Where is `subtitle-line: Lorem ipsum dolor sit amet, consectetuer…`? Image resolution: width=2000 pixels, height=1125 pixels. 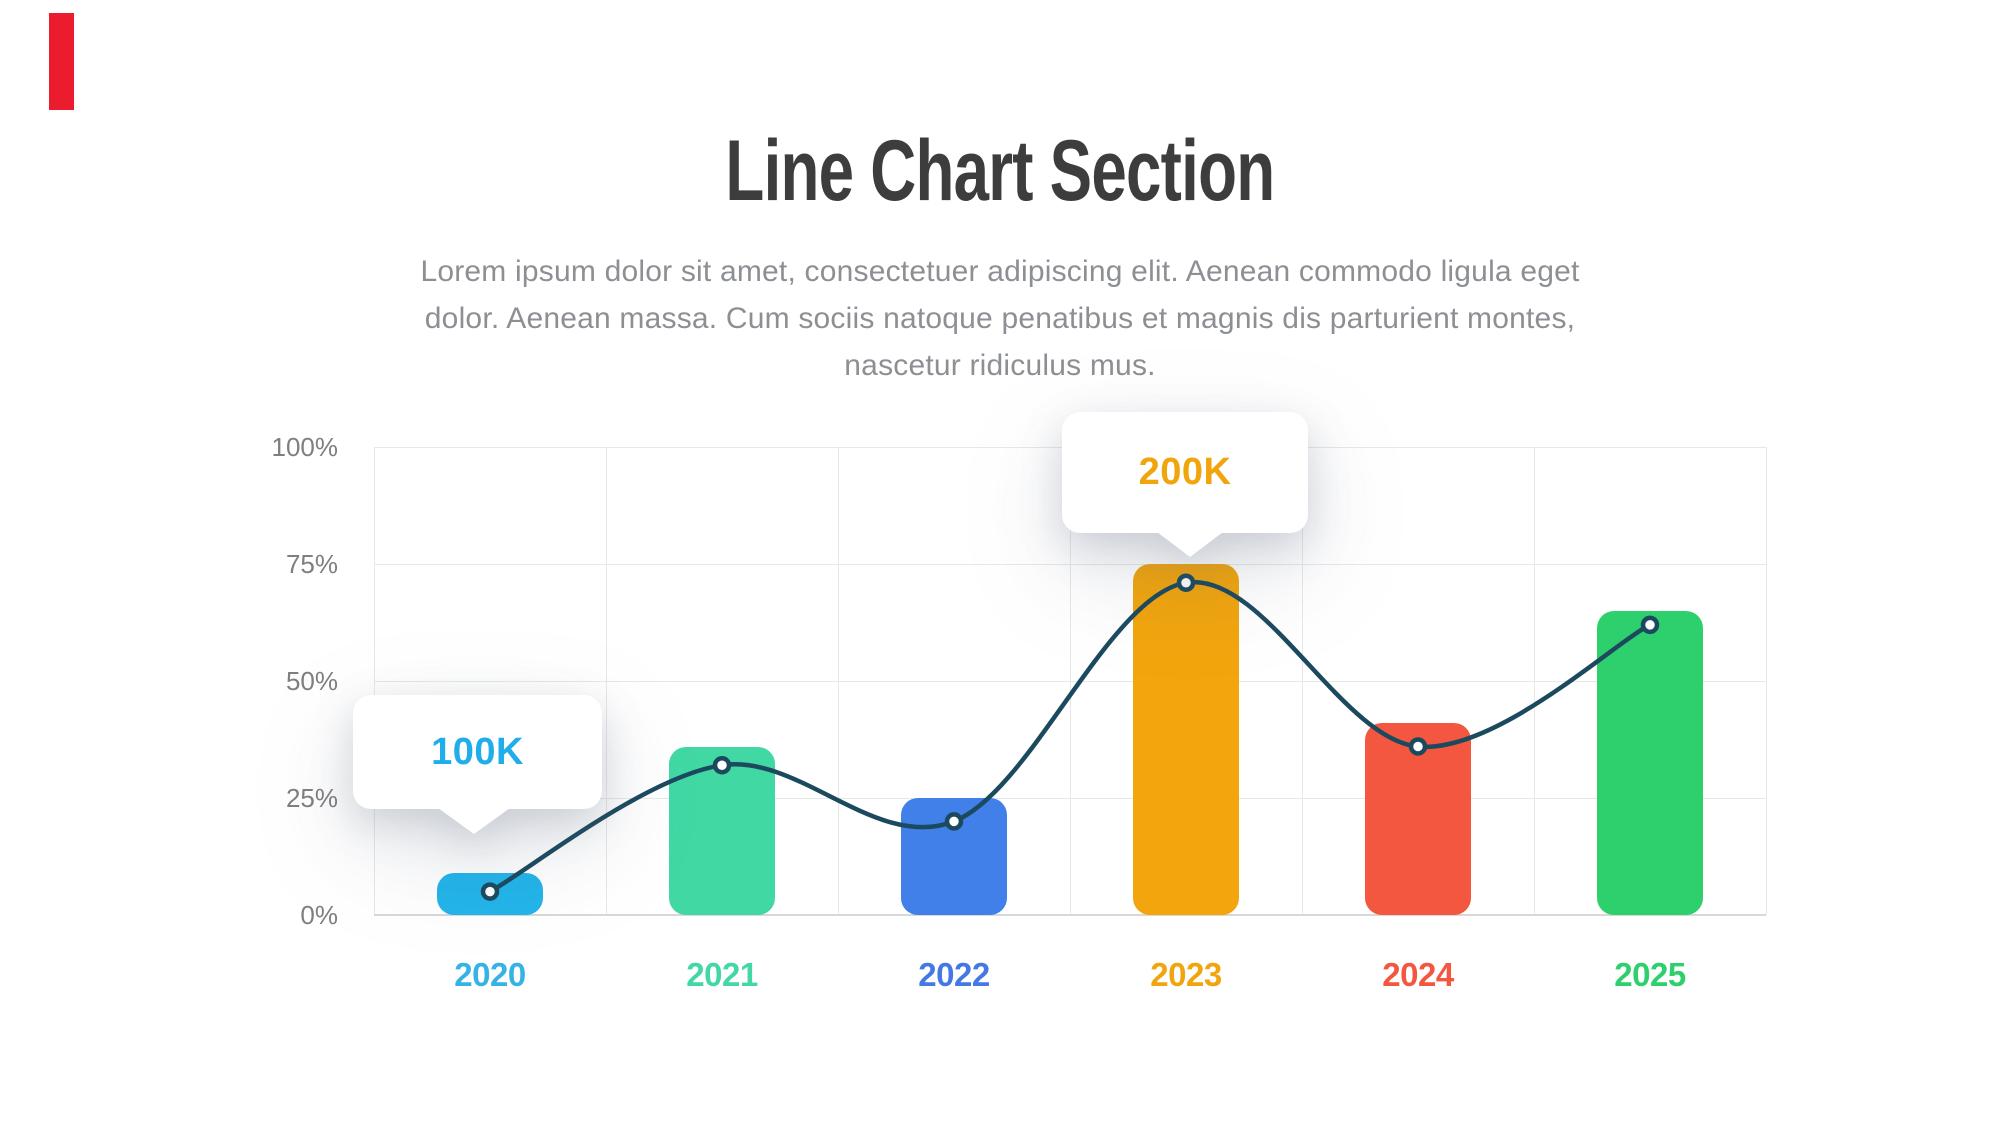 subtitle-line: Lorem ipsum dolor sit amet, consectetuer… is located at coordinates (1000, 271).